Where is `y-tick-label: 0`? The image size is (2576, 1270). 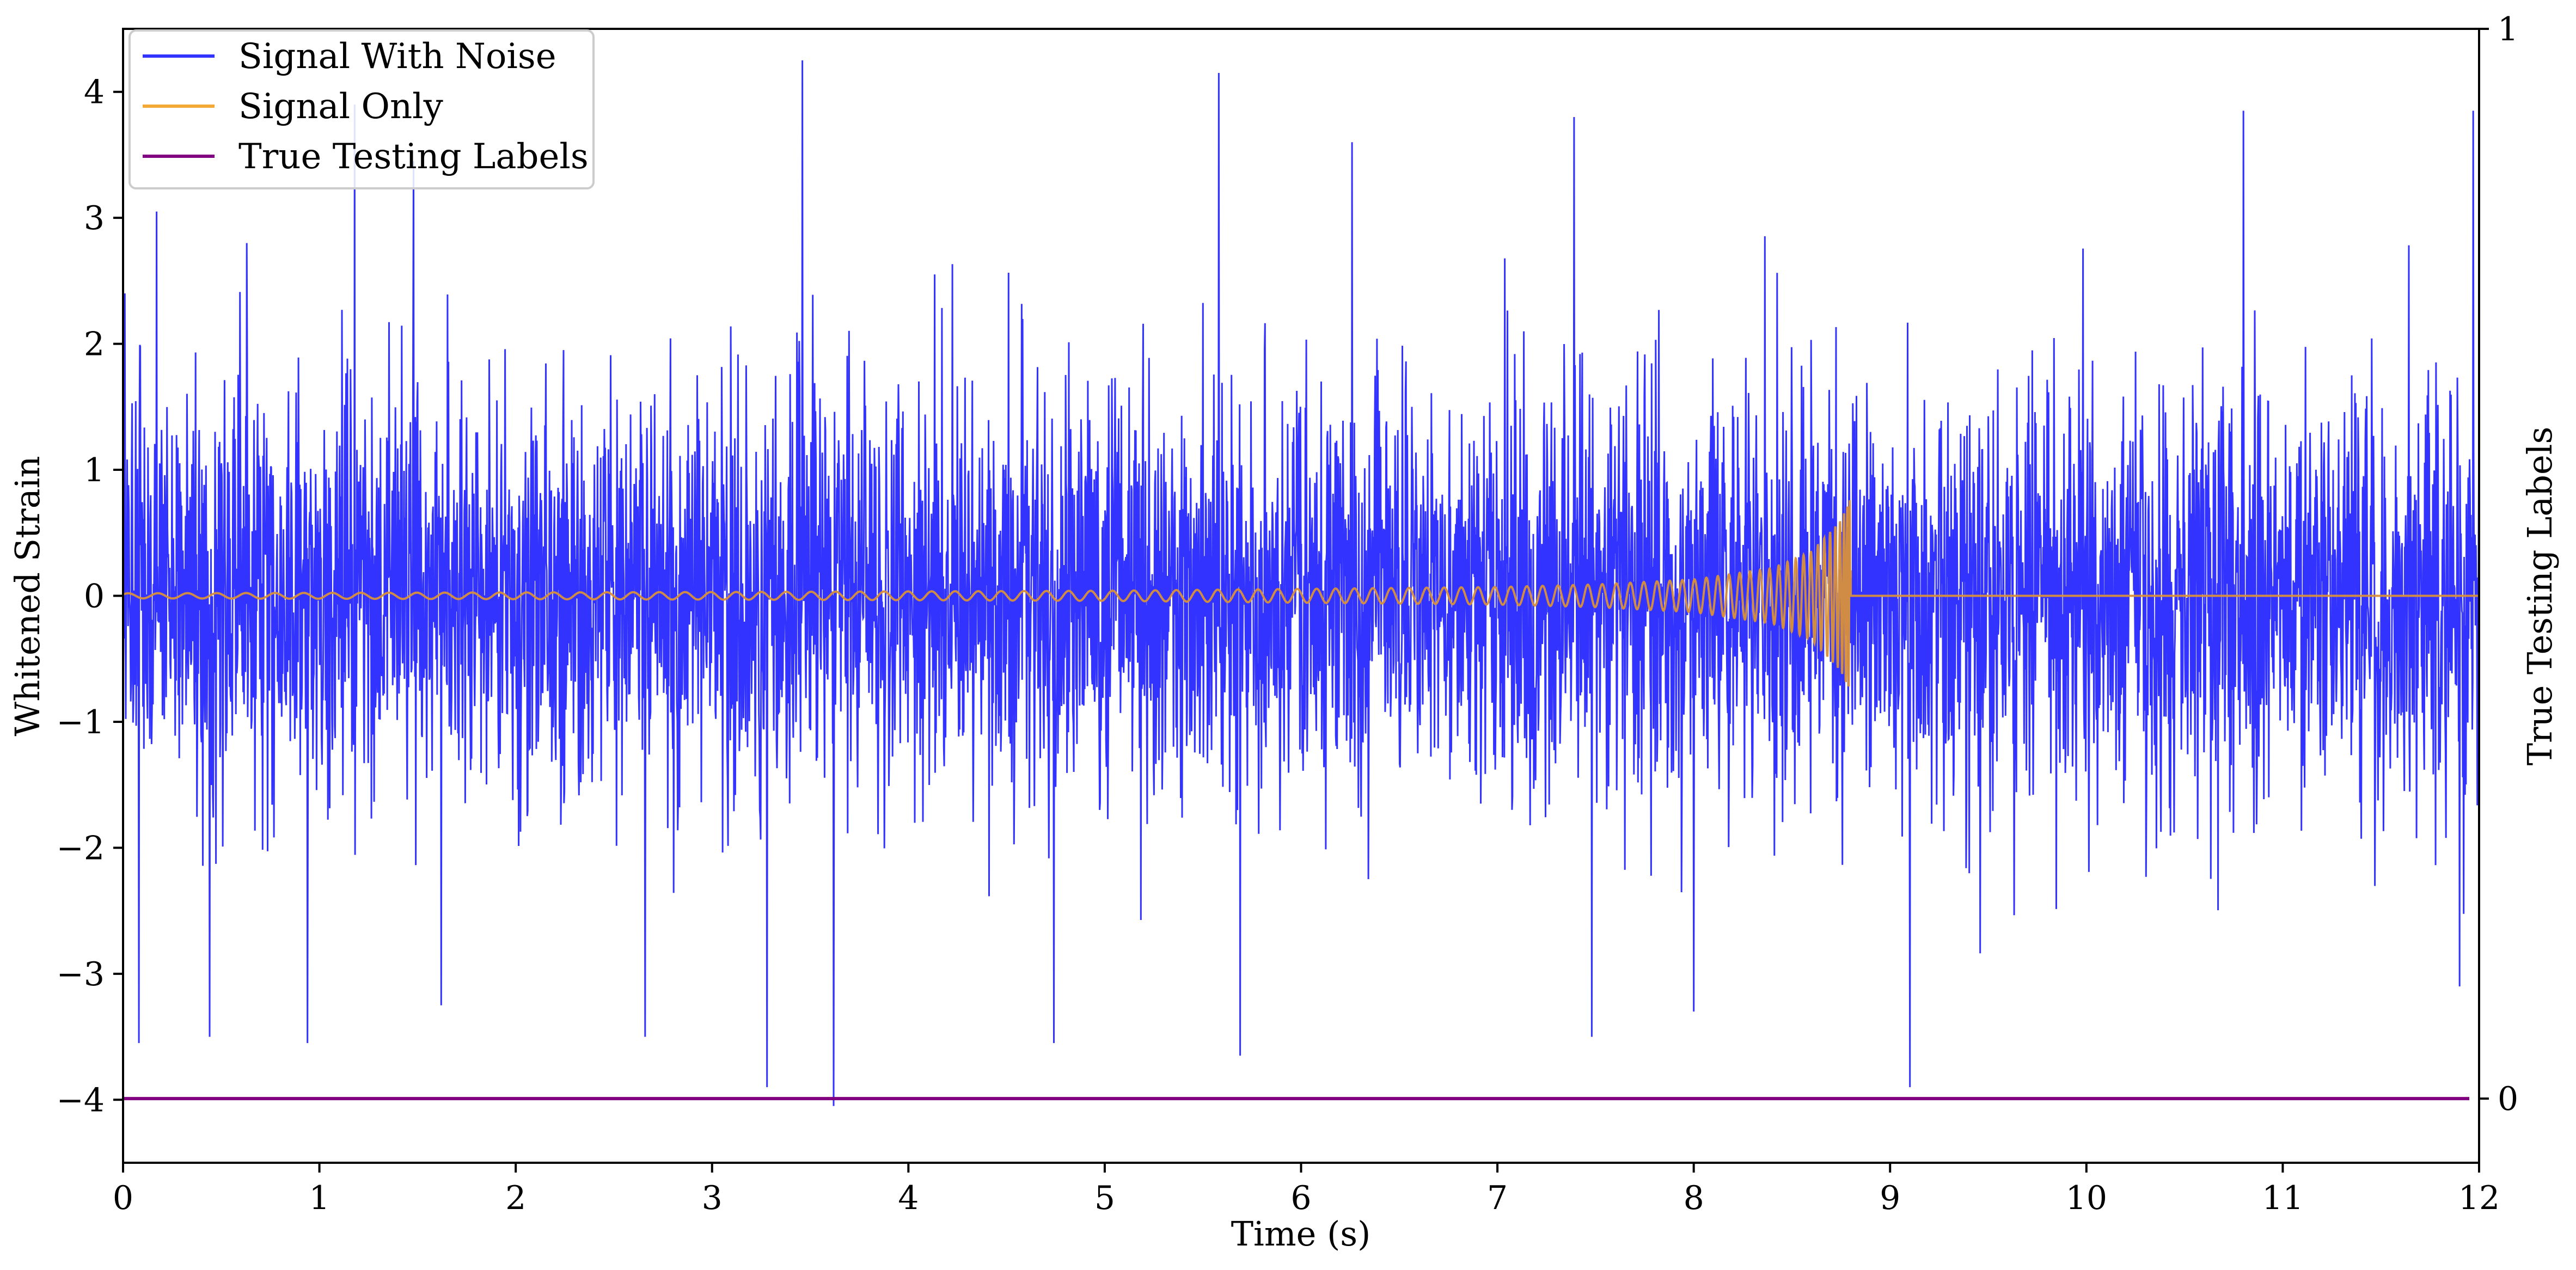
y-tick-label: 0 is located at coordinates (94, 597).